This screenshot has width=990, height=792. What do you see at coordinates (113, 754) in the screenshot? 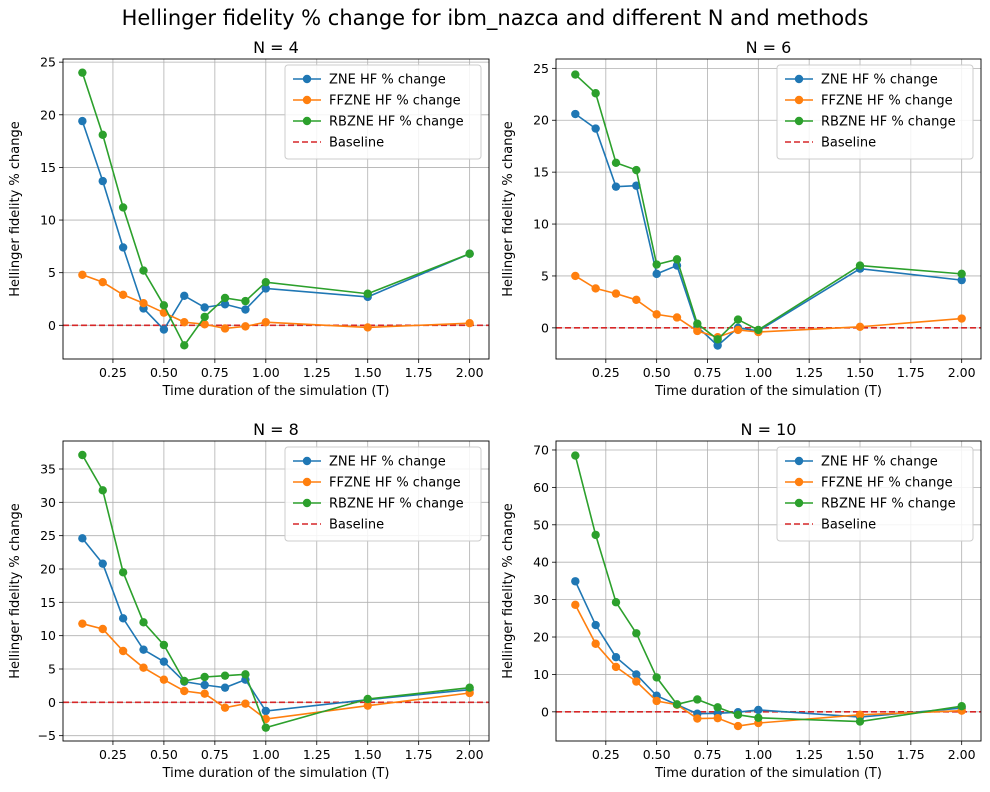
I see `x-tick-label: 0.25` at bounding box center [113, 754].